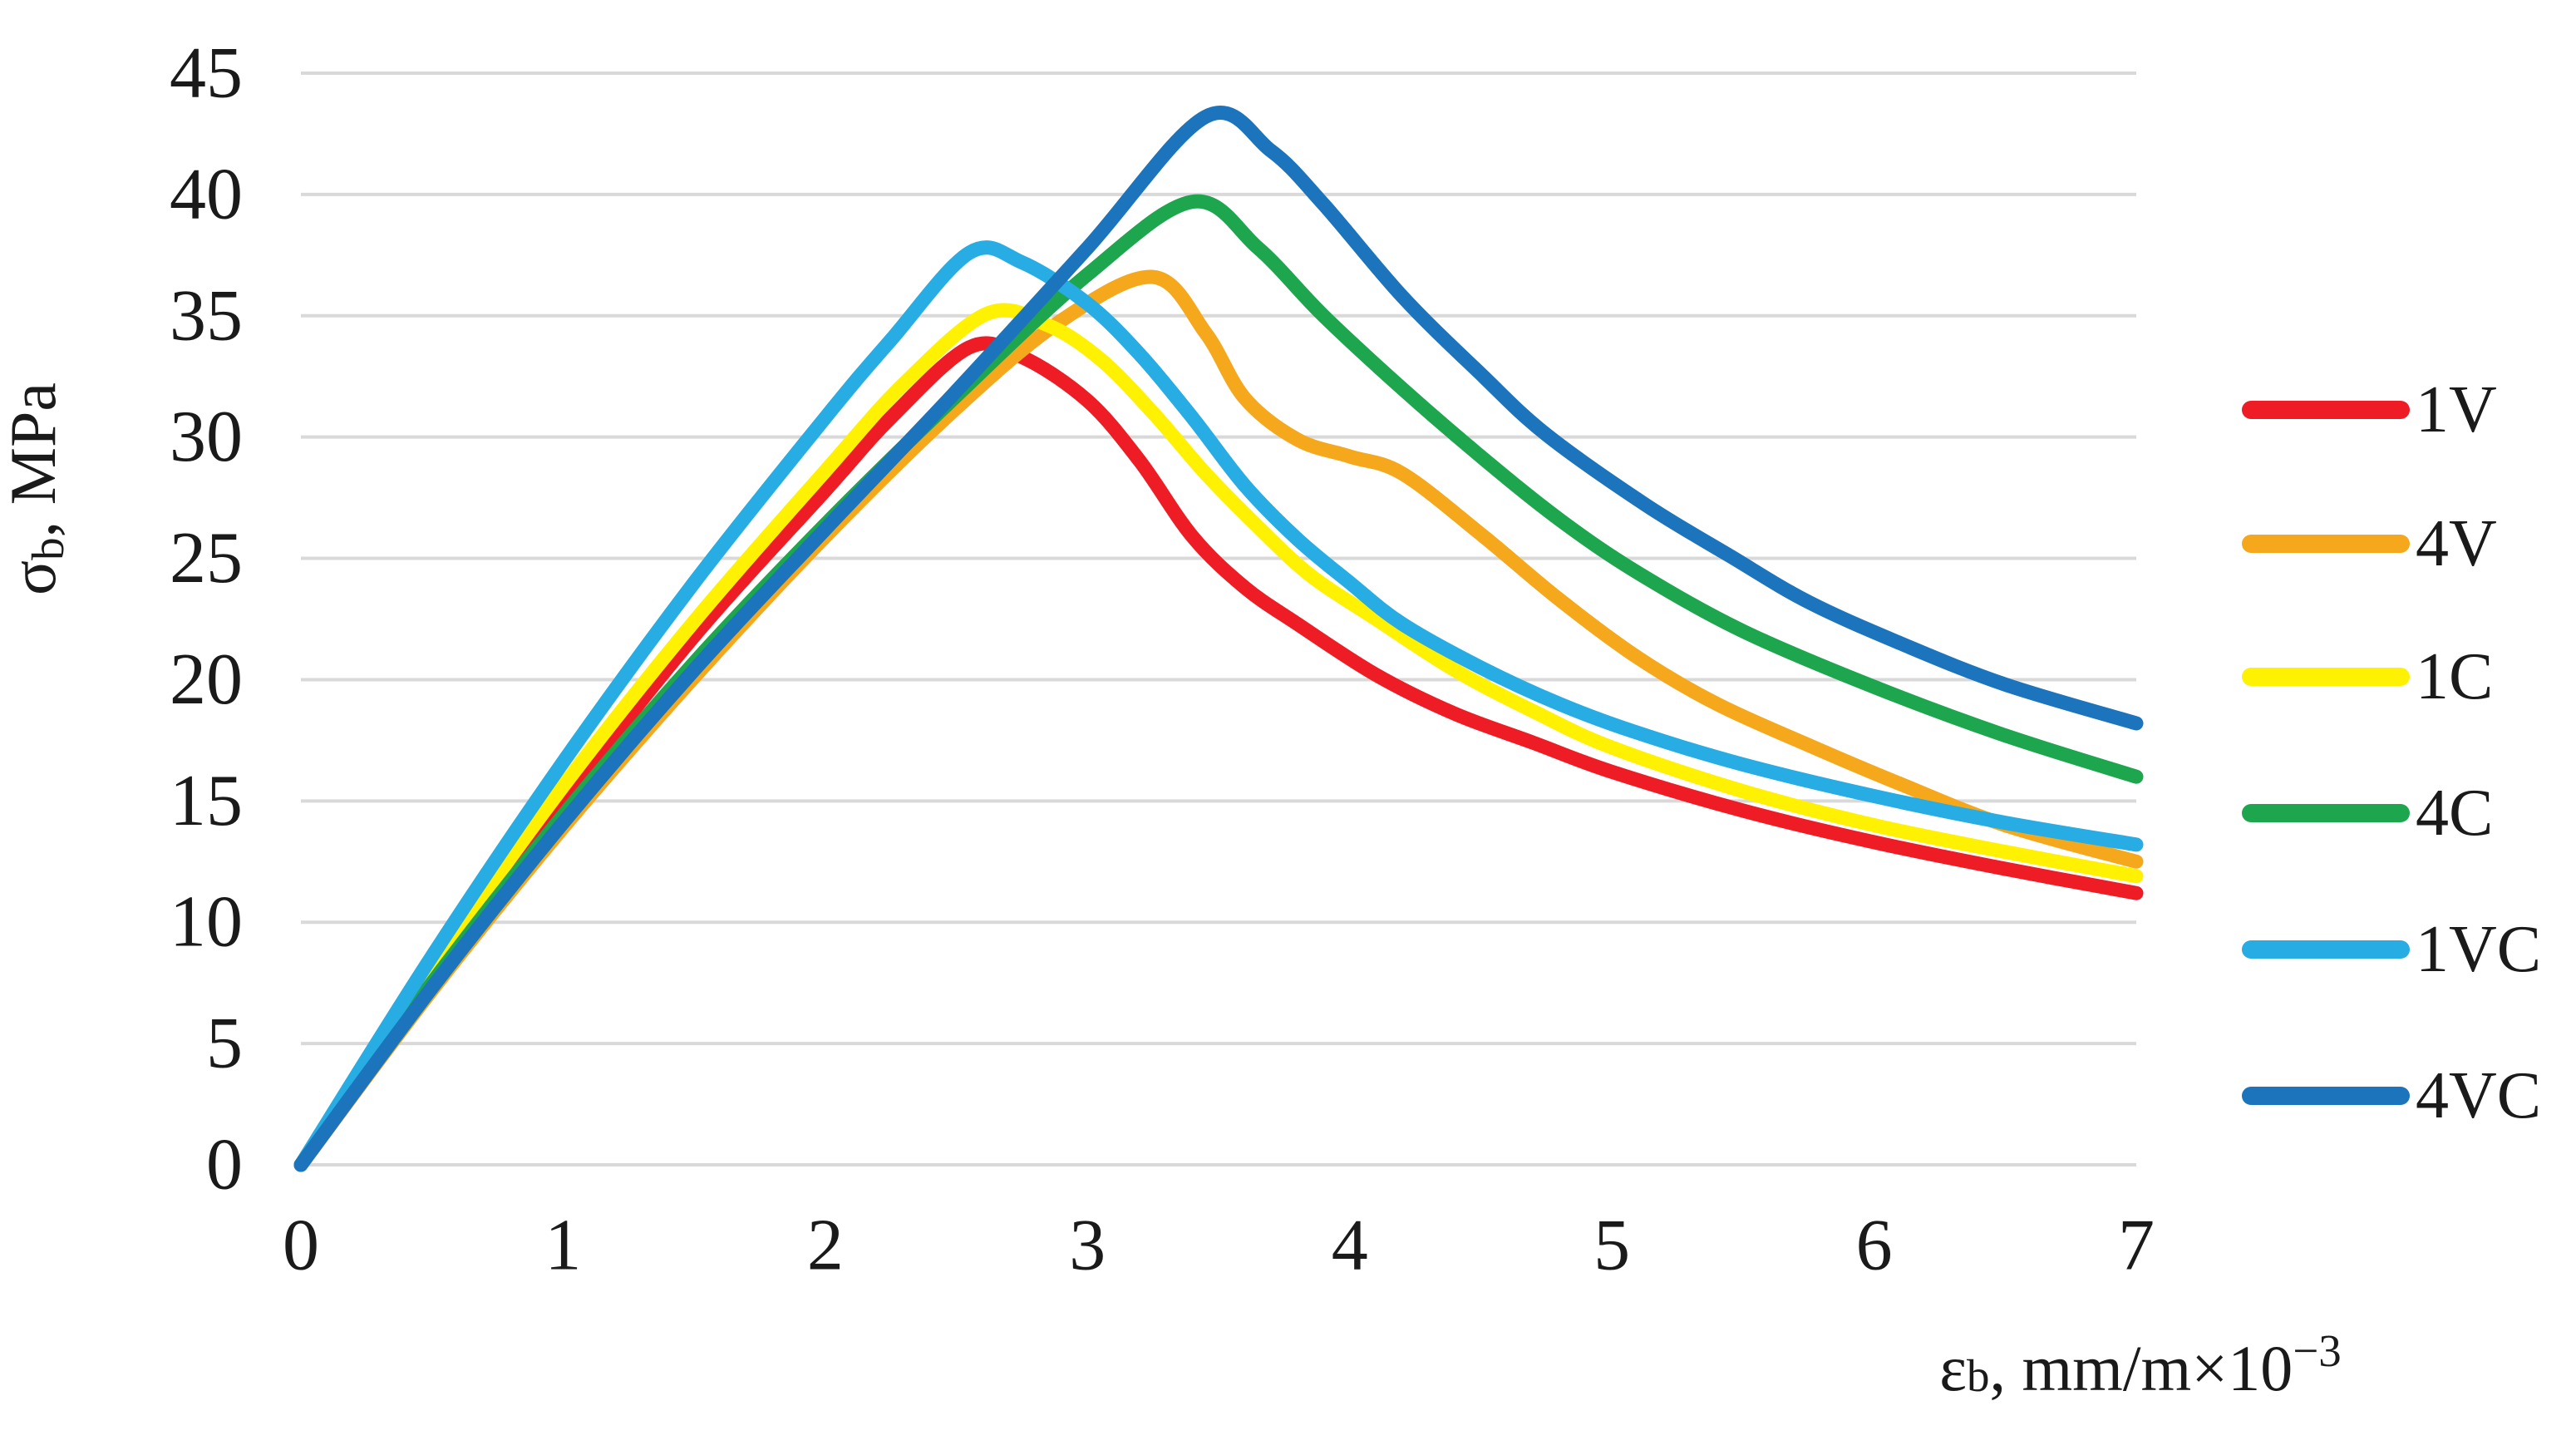  Describe the element at coordinates (2369, 543) in the screenshot. I see `legend-item-4V: 4V` at that location.